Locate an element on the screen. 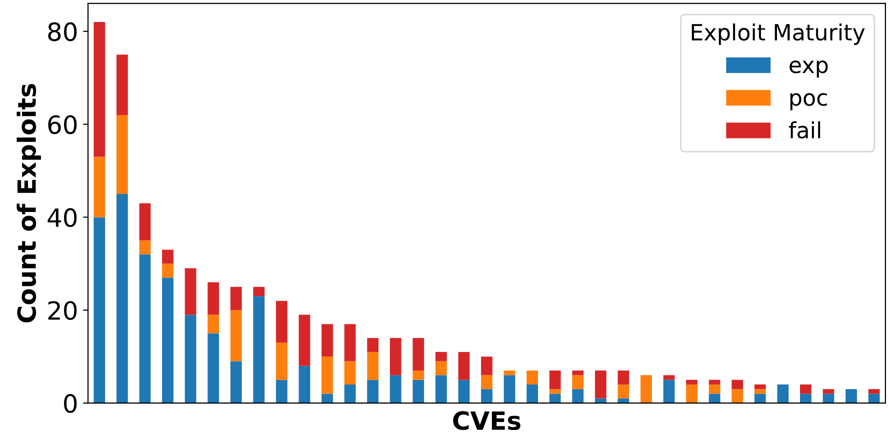  legend-label: poc is located at coordinates (808, 101).